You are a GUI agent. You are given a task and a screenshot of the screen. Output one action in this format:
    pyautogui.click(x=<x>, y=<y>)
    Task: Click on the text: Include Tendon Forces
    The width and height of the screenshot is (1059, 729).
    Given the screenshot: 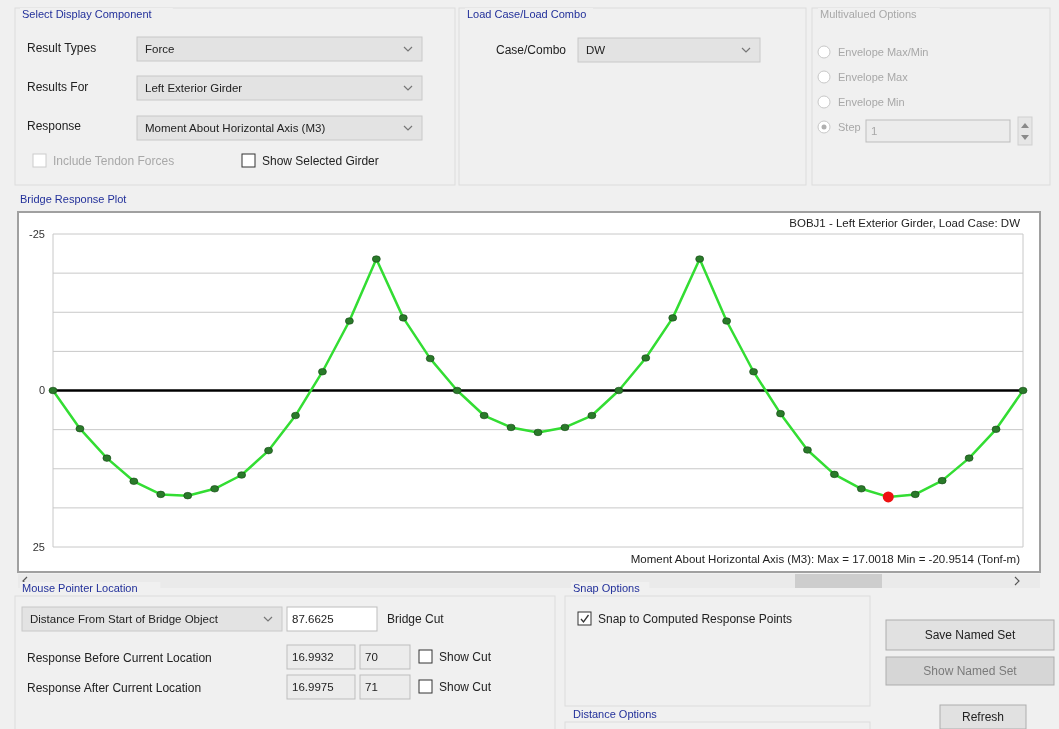 What is the action you would take?
    pyautogui.click(x=114, y=161)
    